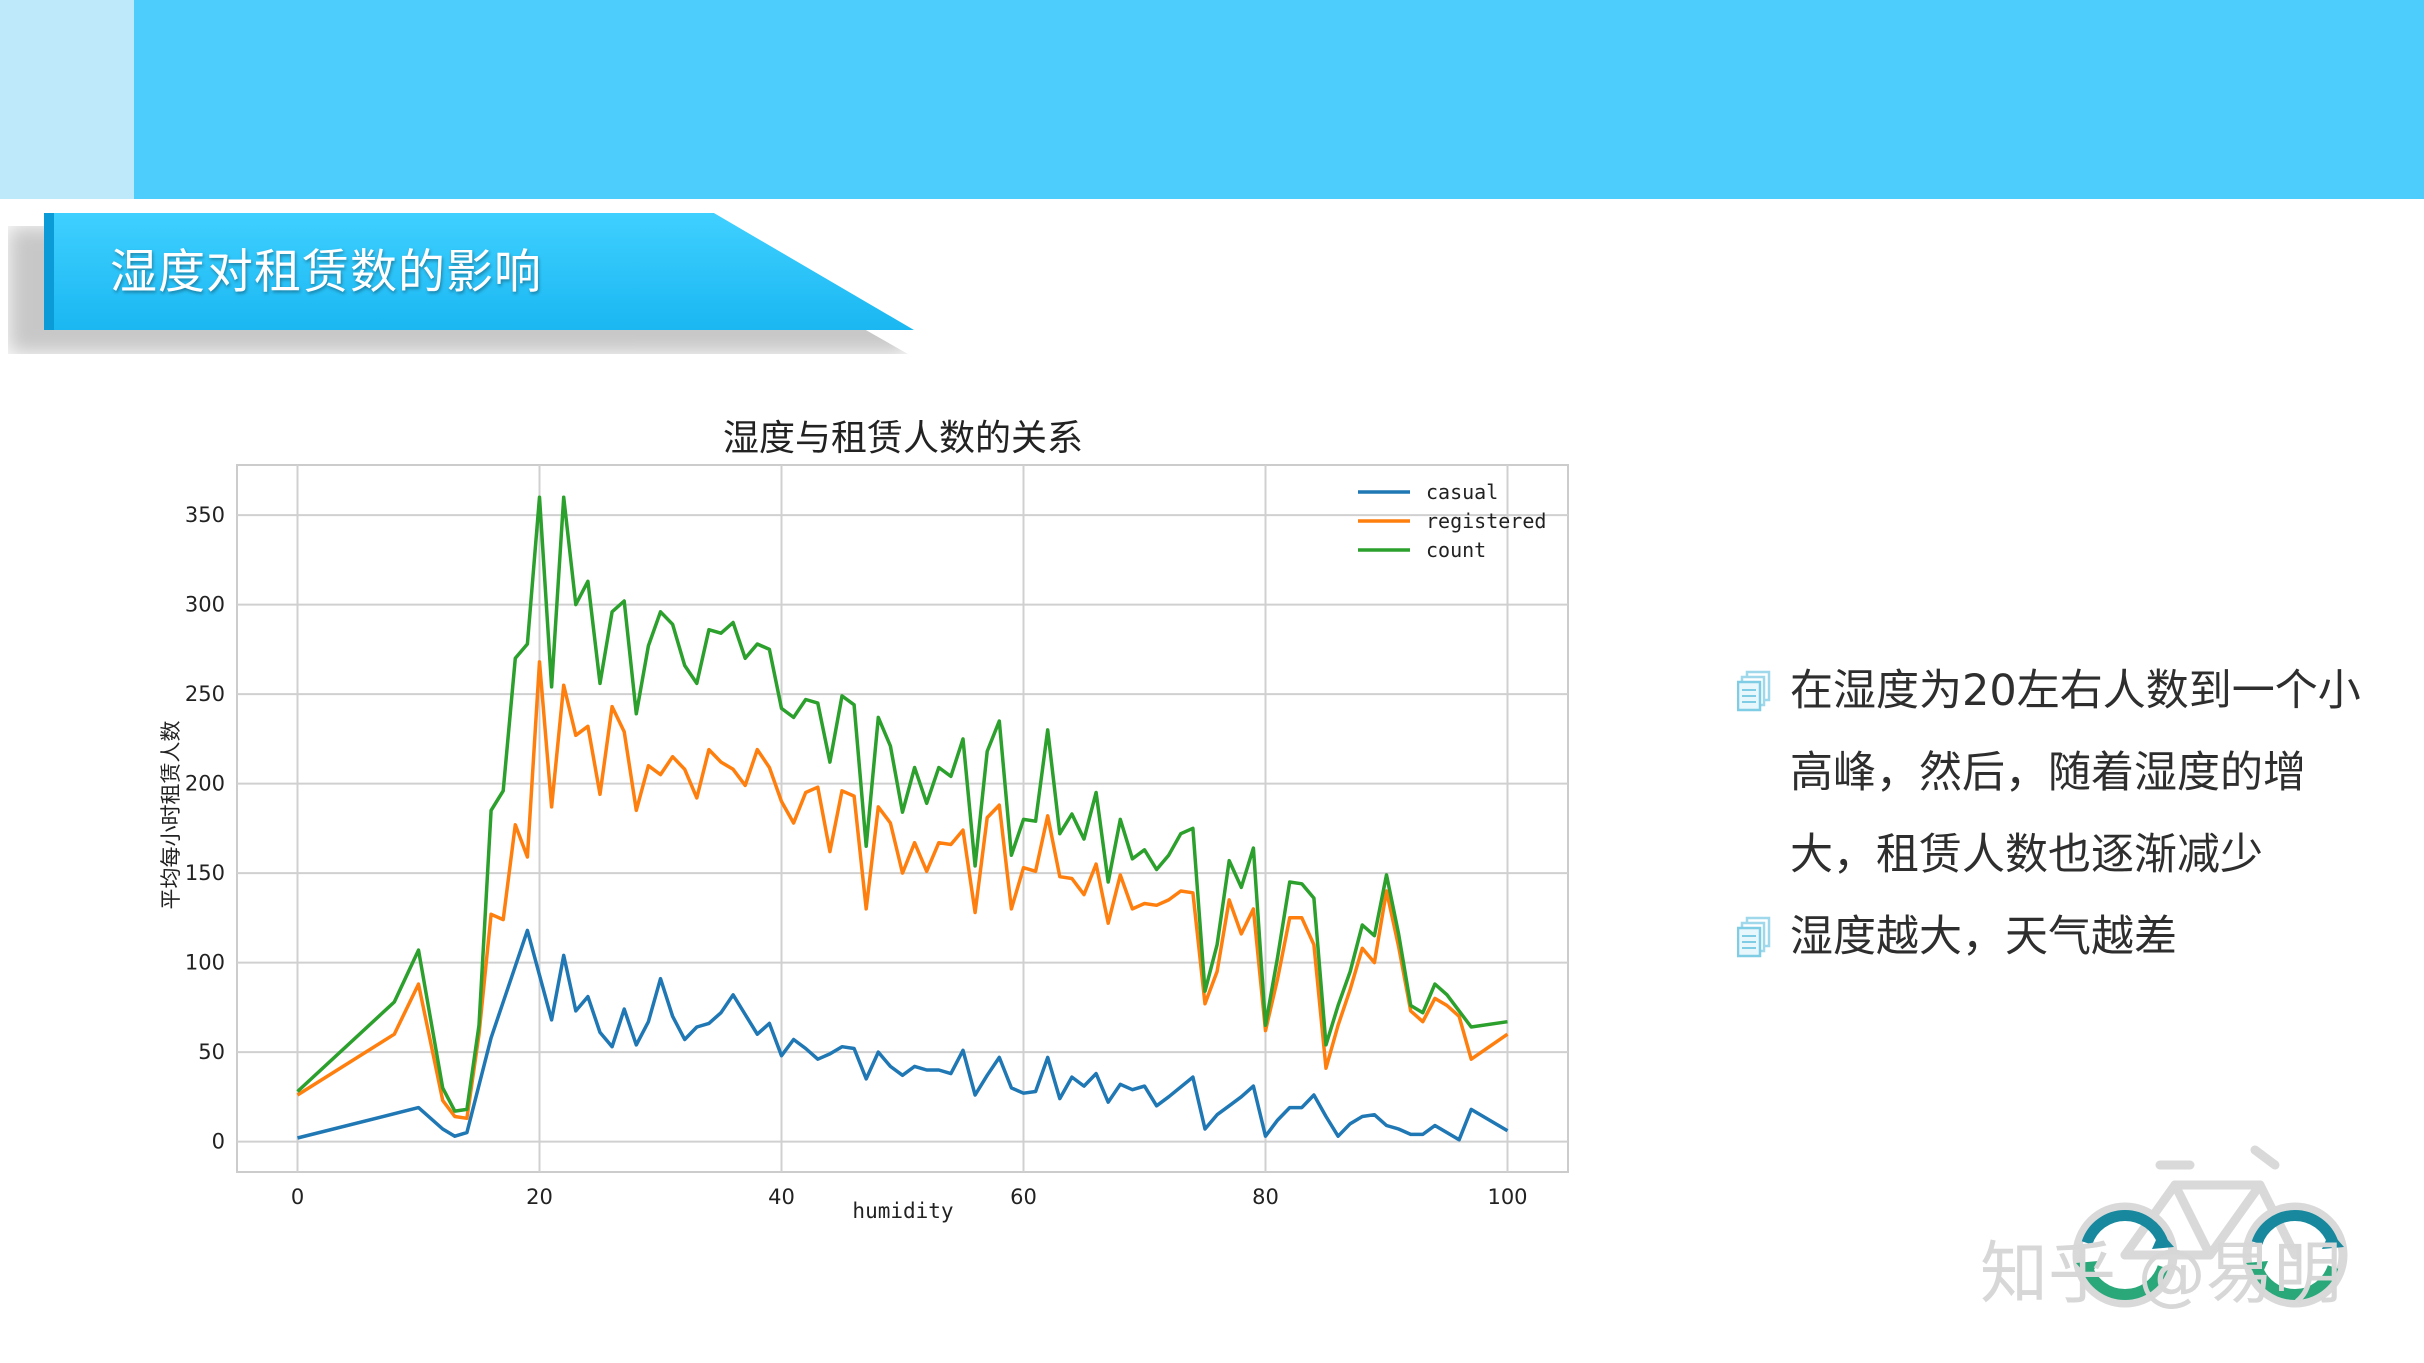 The height and width of the screenshot is (1363, 2424). I want to click on chart-title: 湿度与租赁人数的关系, so click(903, 438).